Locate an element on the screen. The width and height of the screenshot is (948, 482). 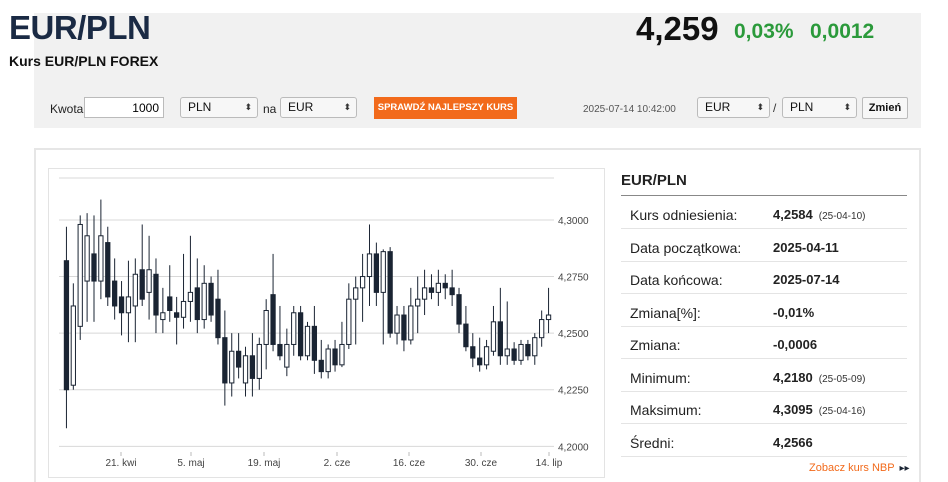
stats-value: -0,01% is located at coordinates (793, 312).